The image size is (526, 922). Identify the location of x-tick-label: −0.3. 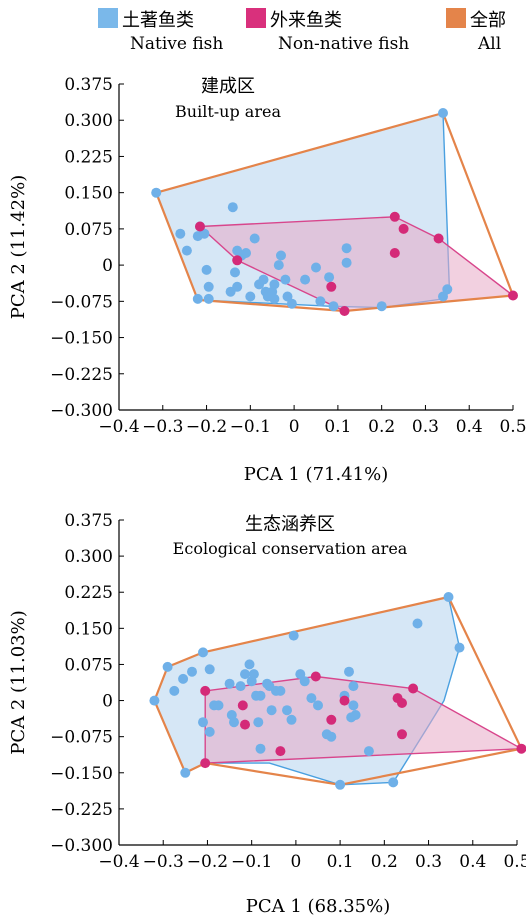
(163, 862).